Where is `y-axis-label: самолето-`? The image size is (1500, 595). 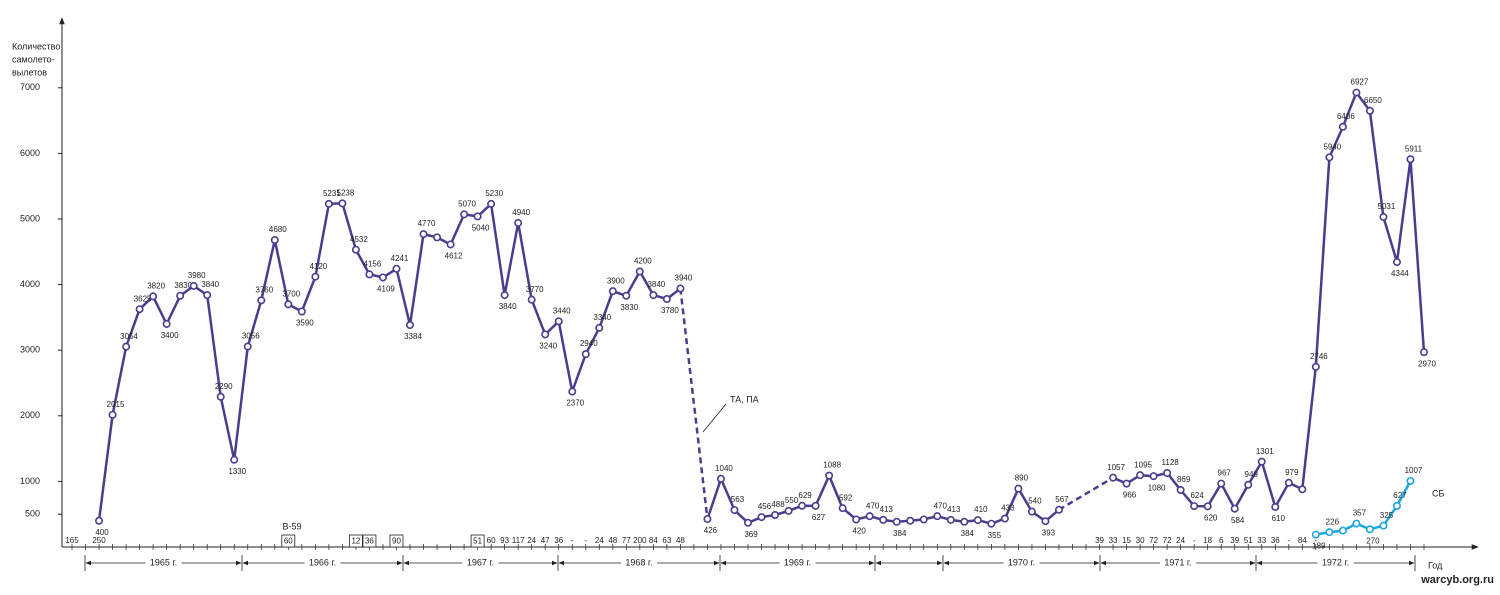
y-axis-label: самолето- is located at coordinates (33, 59).